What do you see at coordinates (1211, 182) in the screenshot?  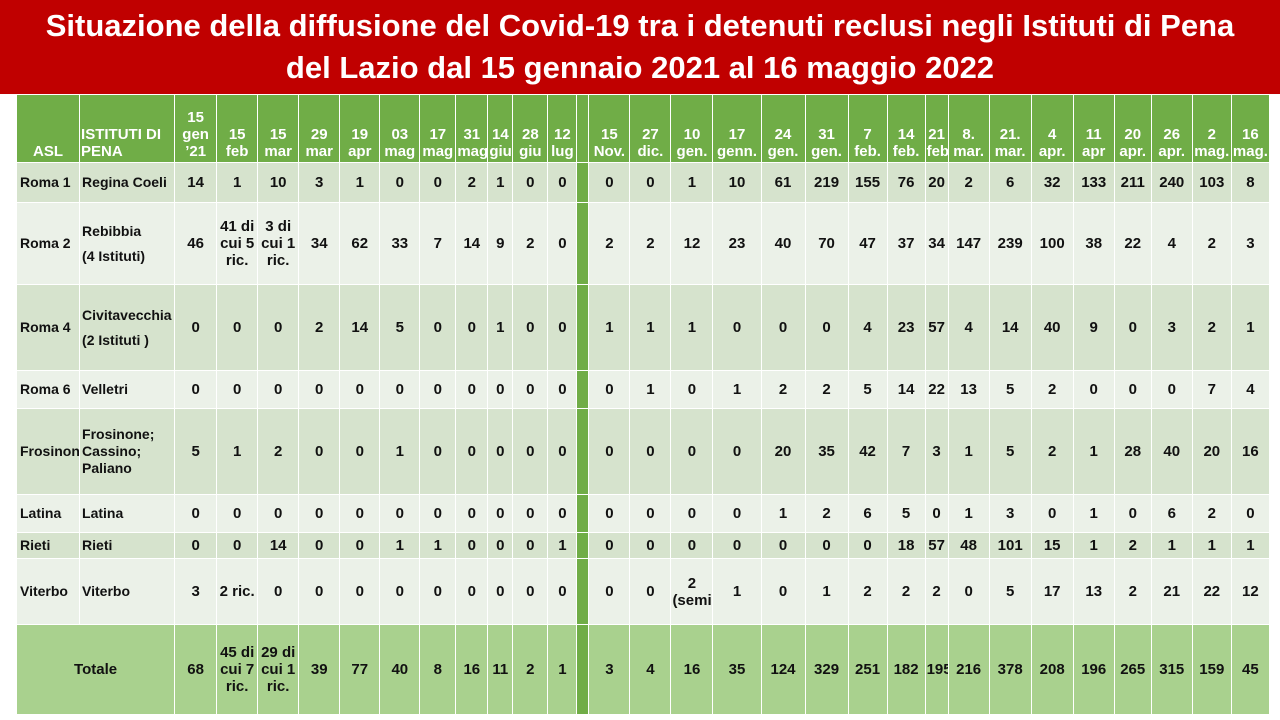 I see `value-cell: 103` at bounding box center [1211, 182].